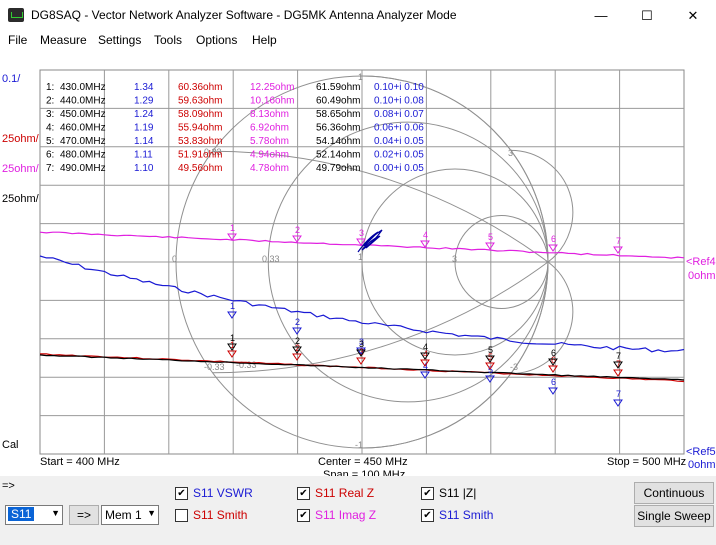  I want to click on marker-table-cell: 440.0MHz, so click(83, 101).